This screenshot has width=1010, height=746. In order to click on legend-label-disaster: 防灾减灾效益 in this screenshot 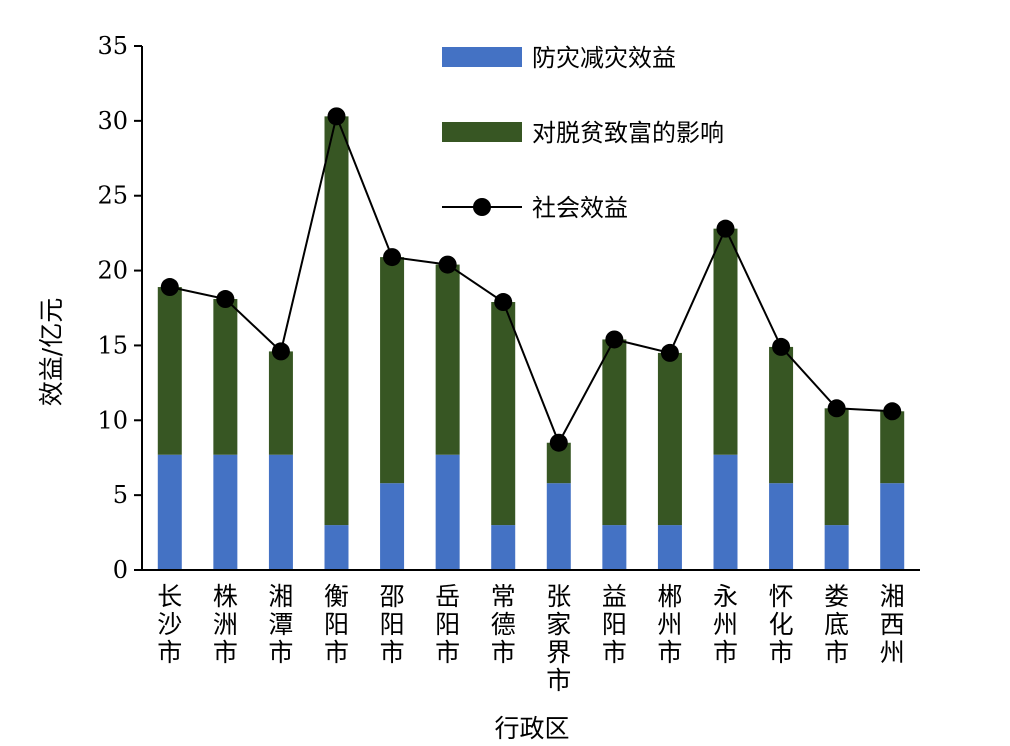, I will do `click(604, 58)`.